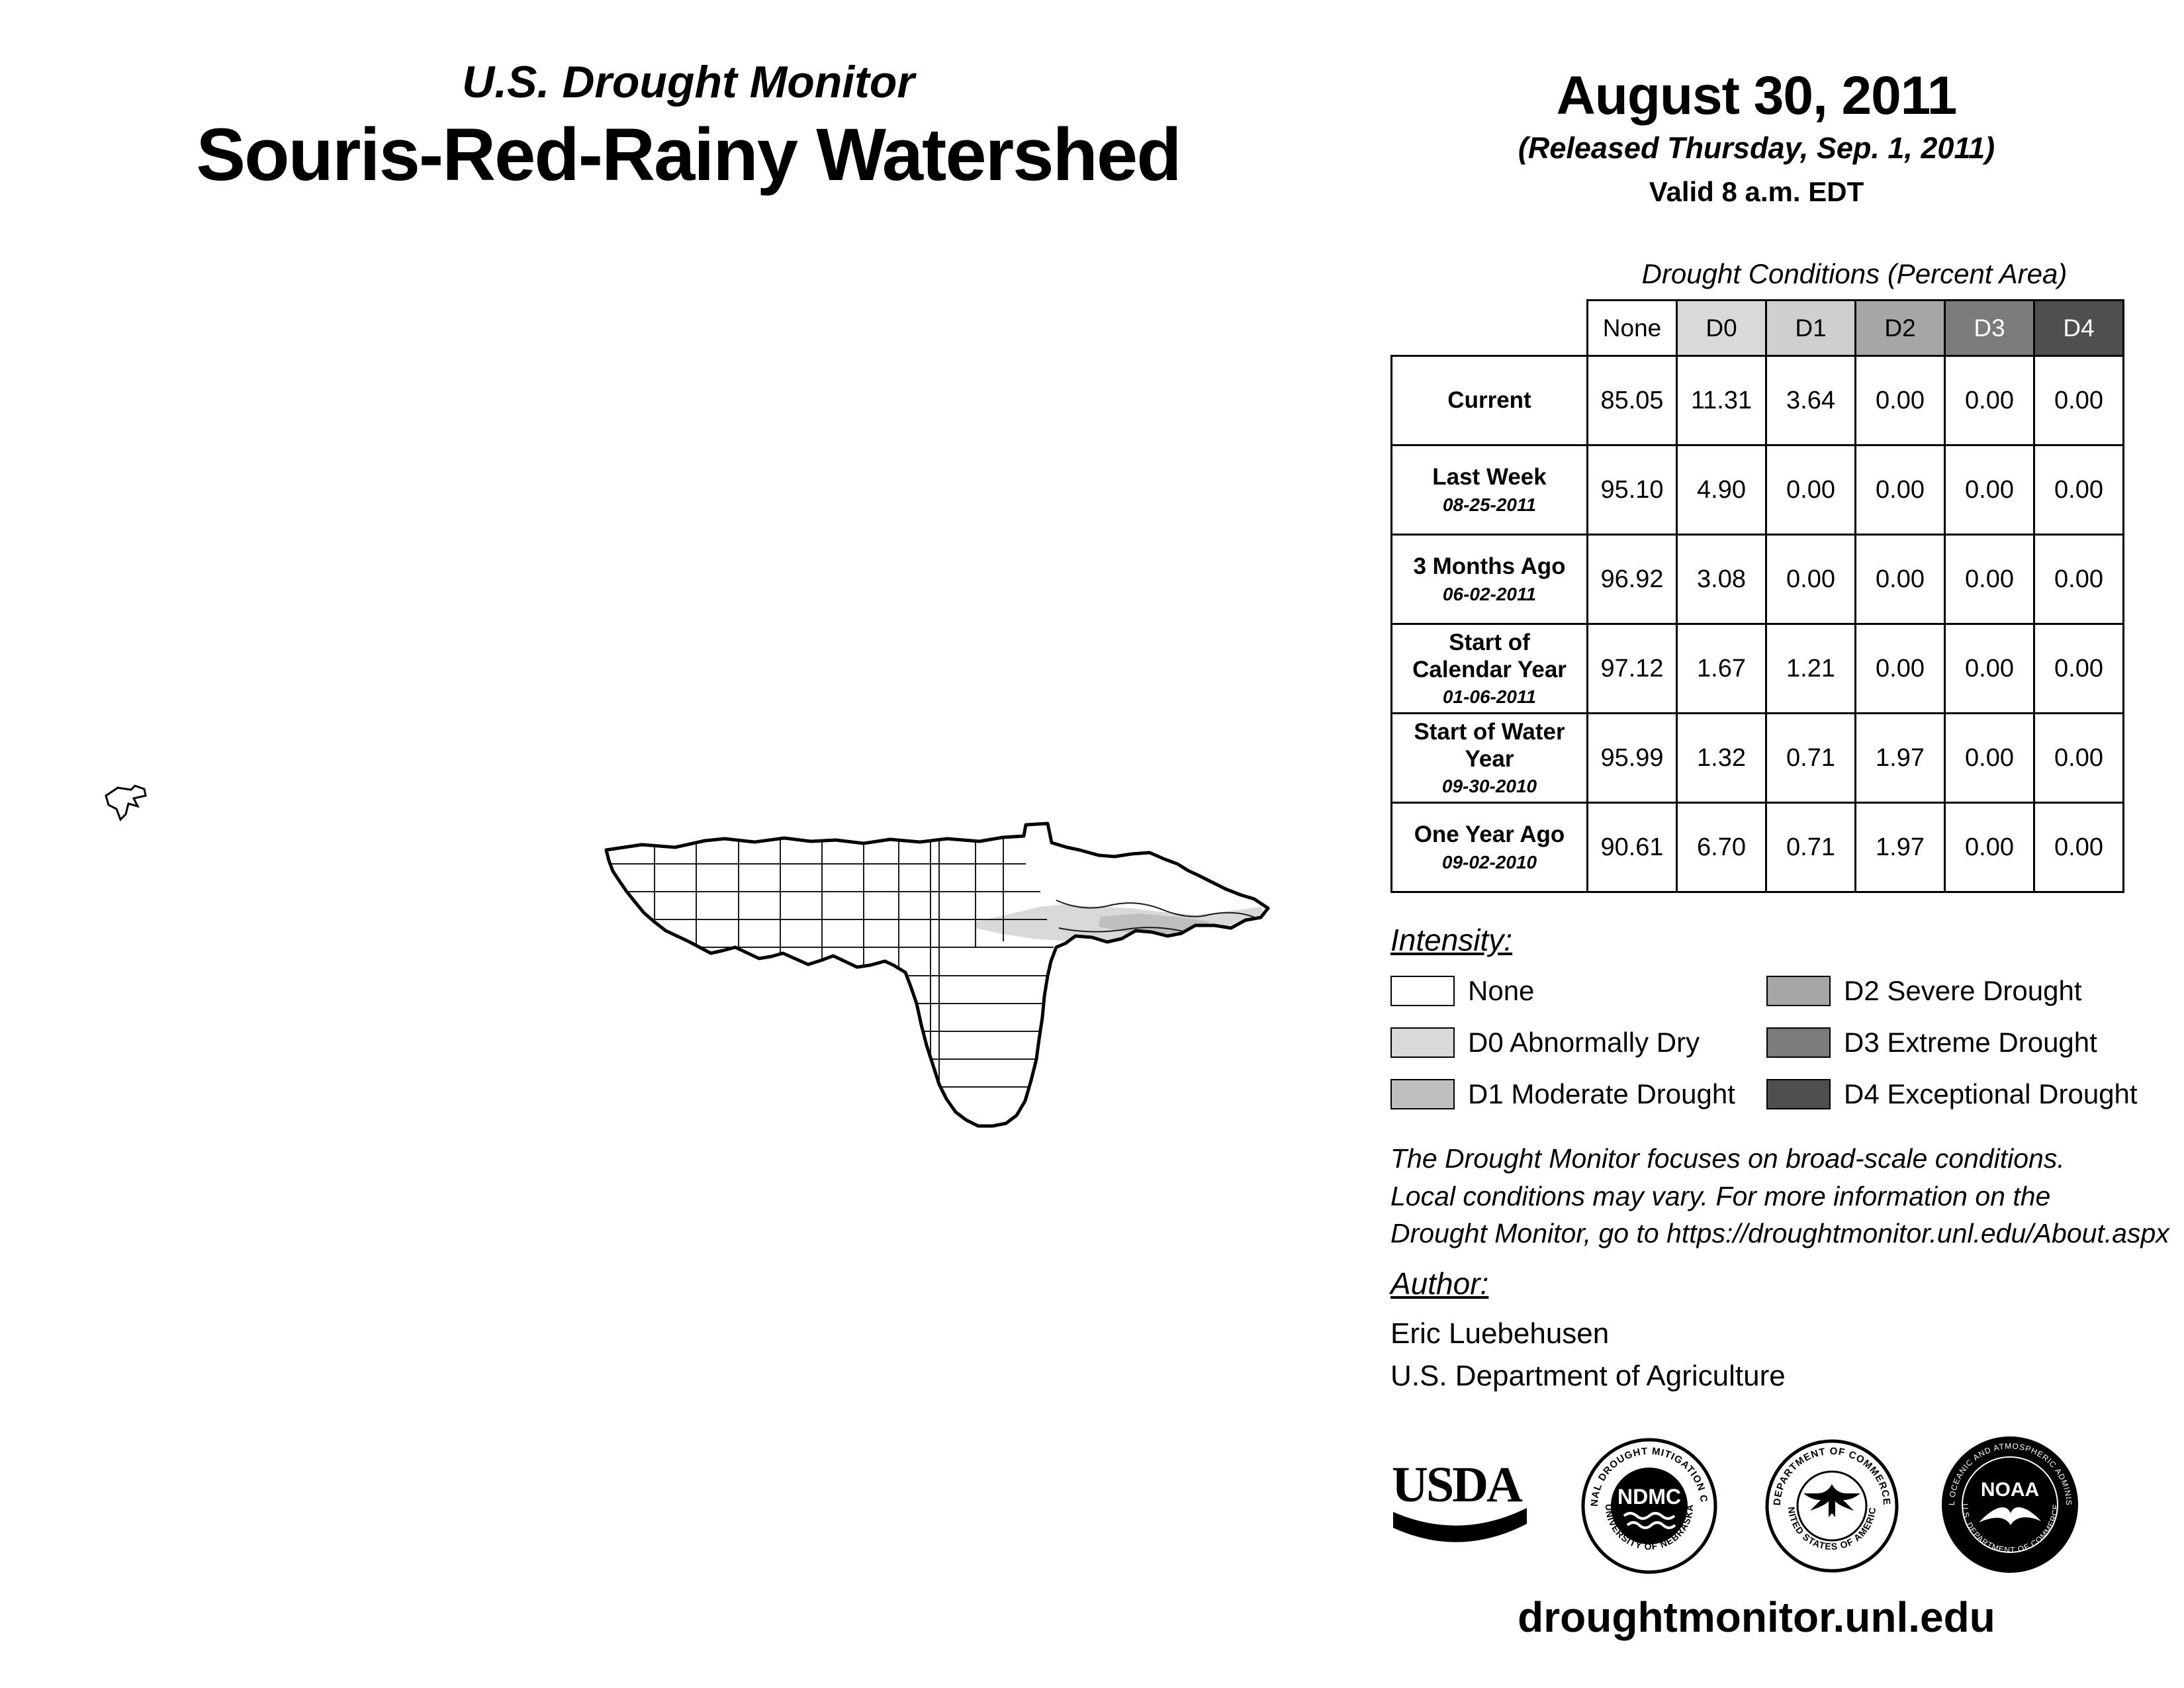 This screenshot has width=2184, height=1688. Describe the element at coordinates (1721, 328) in the screenshot. I see `col-header-d0: D0` at that location.